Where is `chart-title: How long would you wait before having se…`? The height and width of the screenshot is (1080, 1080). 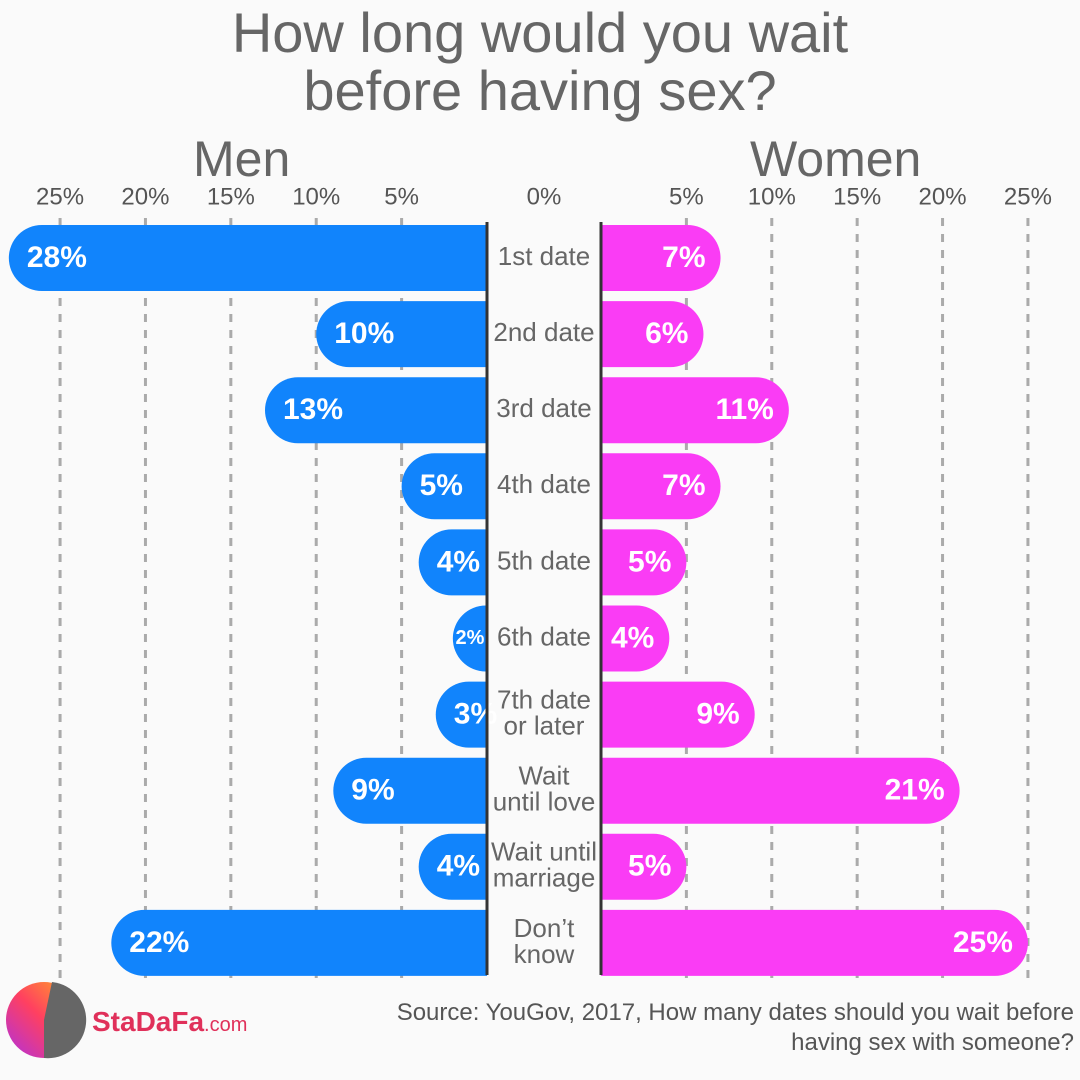 chart-title: How long would you wait before having se… is located at coordinates (540, 61).